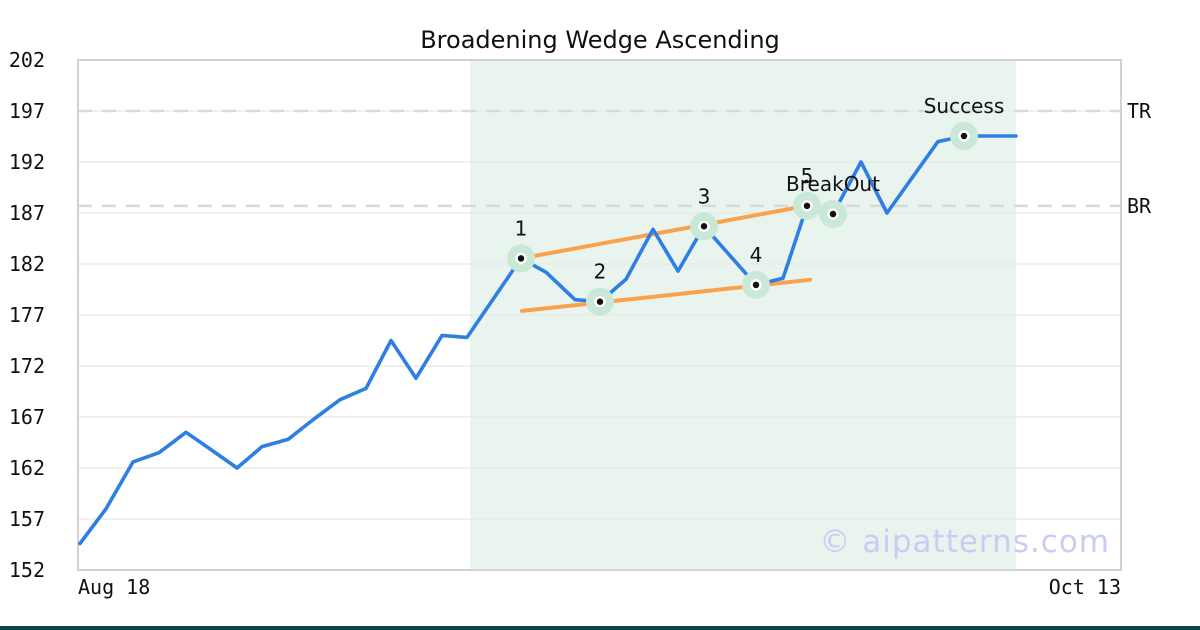 This screenshot has width=1200, height=630. What do you see at coordinates (1085, 587) in the screenshot?
I see `x-tick-label-end: Oct 13` at bounding box center [1085, 587].